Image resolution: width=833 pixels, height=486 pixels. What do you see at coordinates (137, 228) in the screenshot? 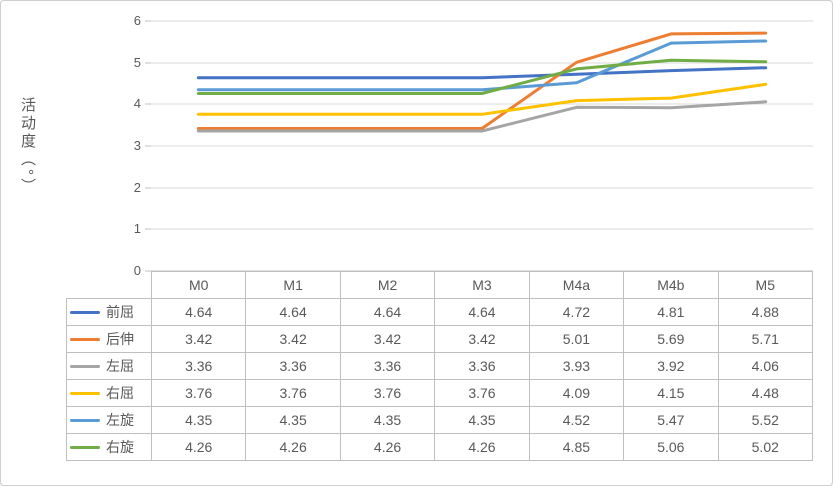
I see `y-tick-label: 1` at bounding box center [137, 228].